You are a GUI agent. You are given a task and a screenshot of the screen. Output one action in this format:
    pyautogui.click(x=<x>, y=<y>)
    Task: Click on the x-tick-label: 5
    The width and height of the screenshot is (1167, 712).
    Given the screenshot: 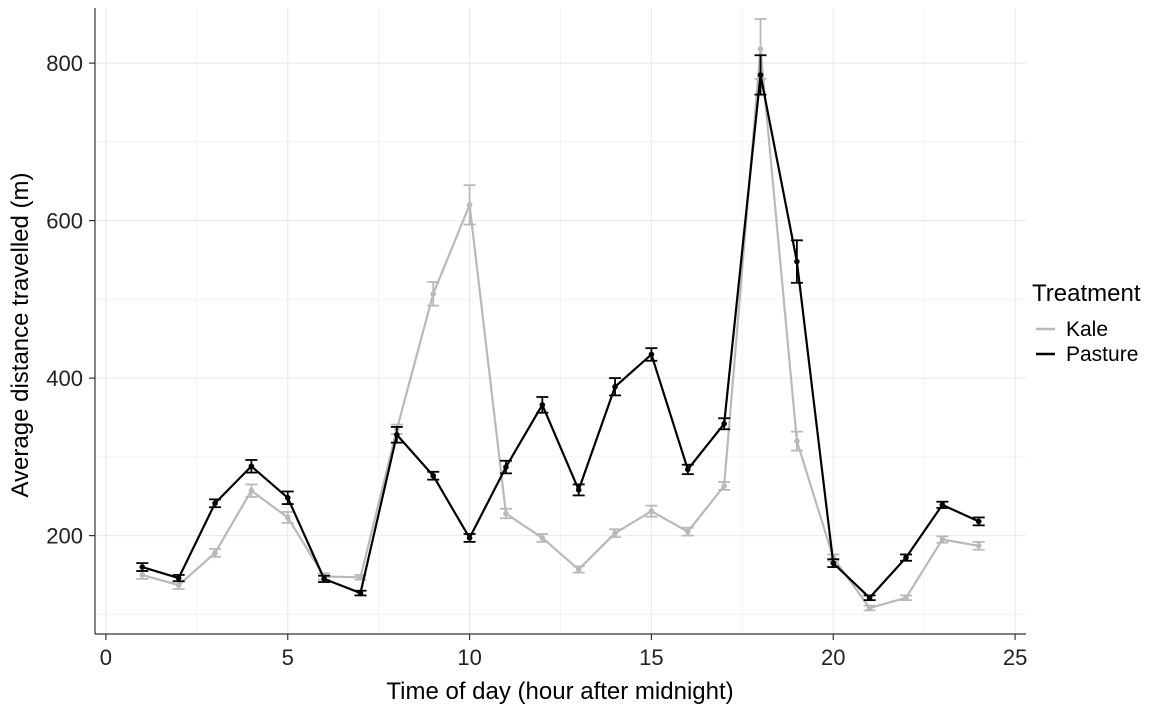 What is the action you would take?
    pyautogui.click(x=288, y=657)
    